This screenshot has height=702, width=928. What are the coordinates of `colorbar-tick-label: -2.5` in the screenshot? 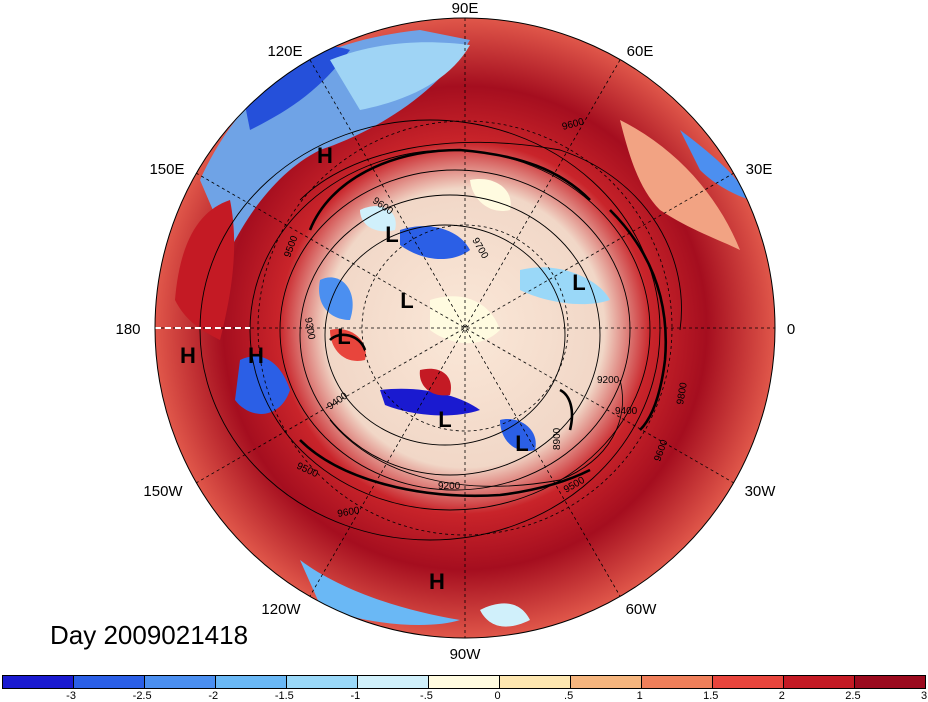 It's located at (142, 696).